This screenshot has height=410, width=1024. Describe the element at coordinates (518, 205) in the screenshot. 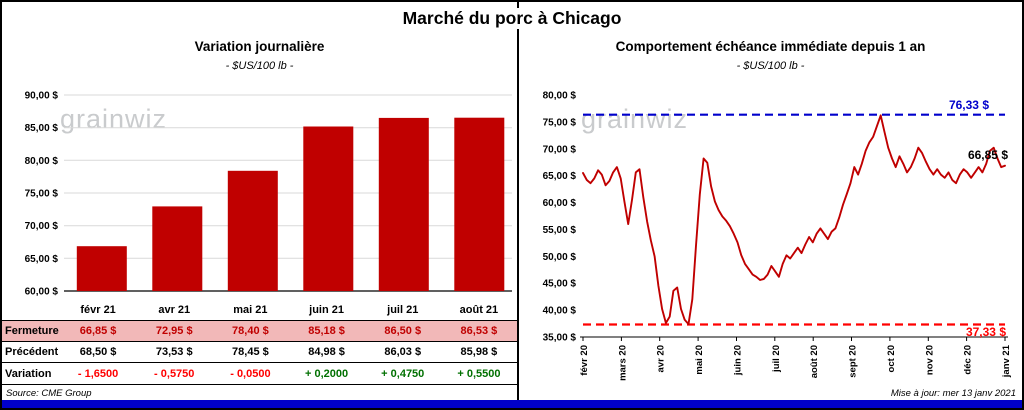

I see `panel-divider` at that location.